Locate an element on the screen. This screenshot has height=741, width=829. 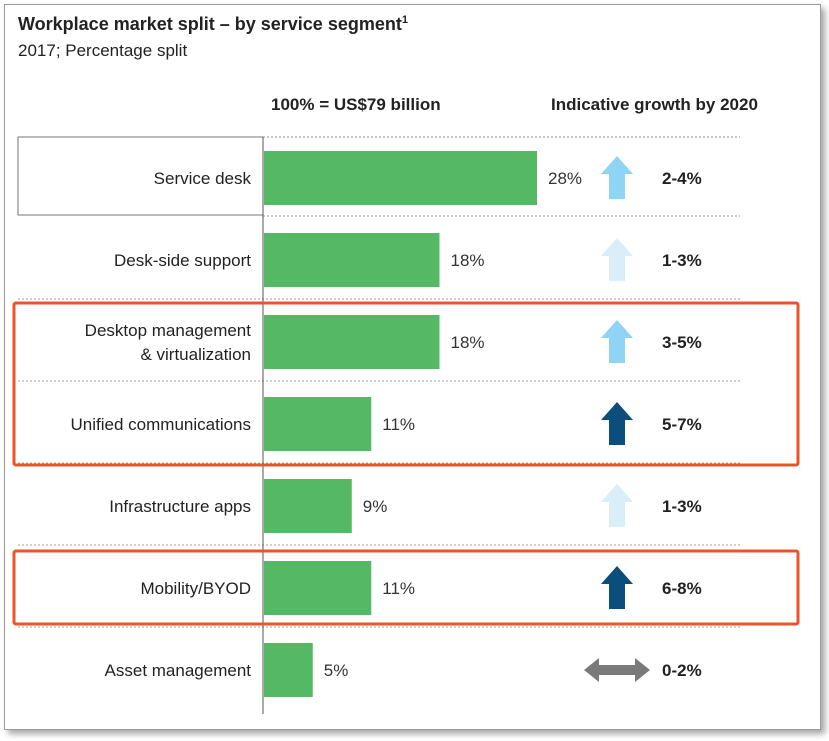
growth-column-header: Indicative growth by 2020 is located at coordinates (654, 104).